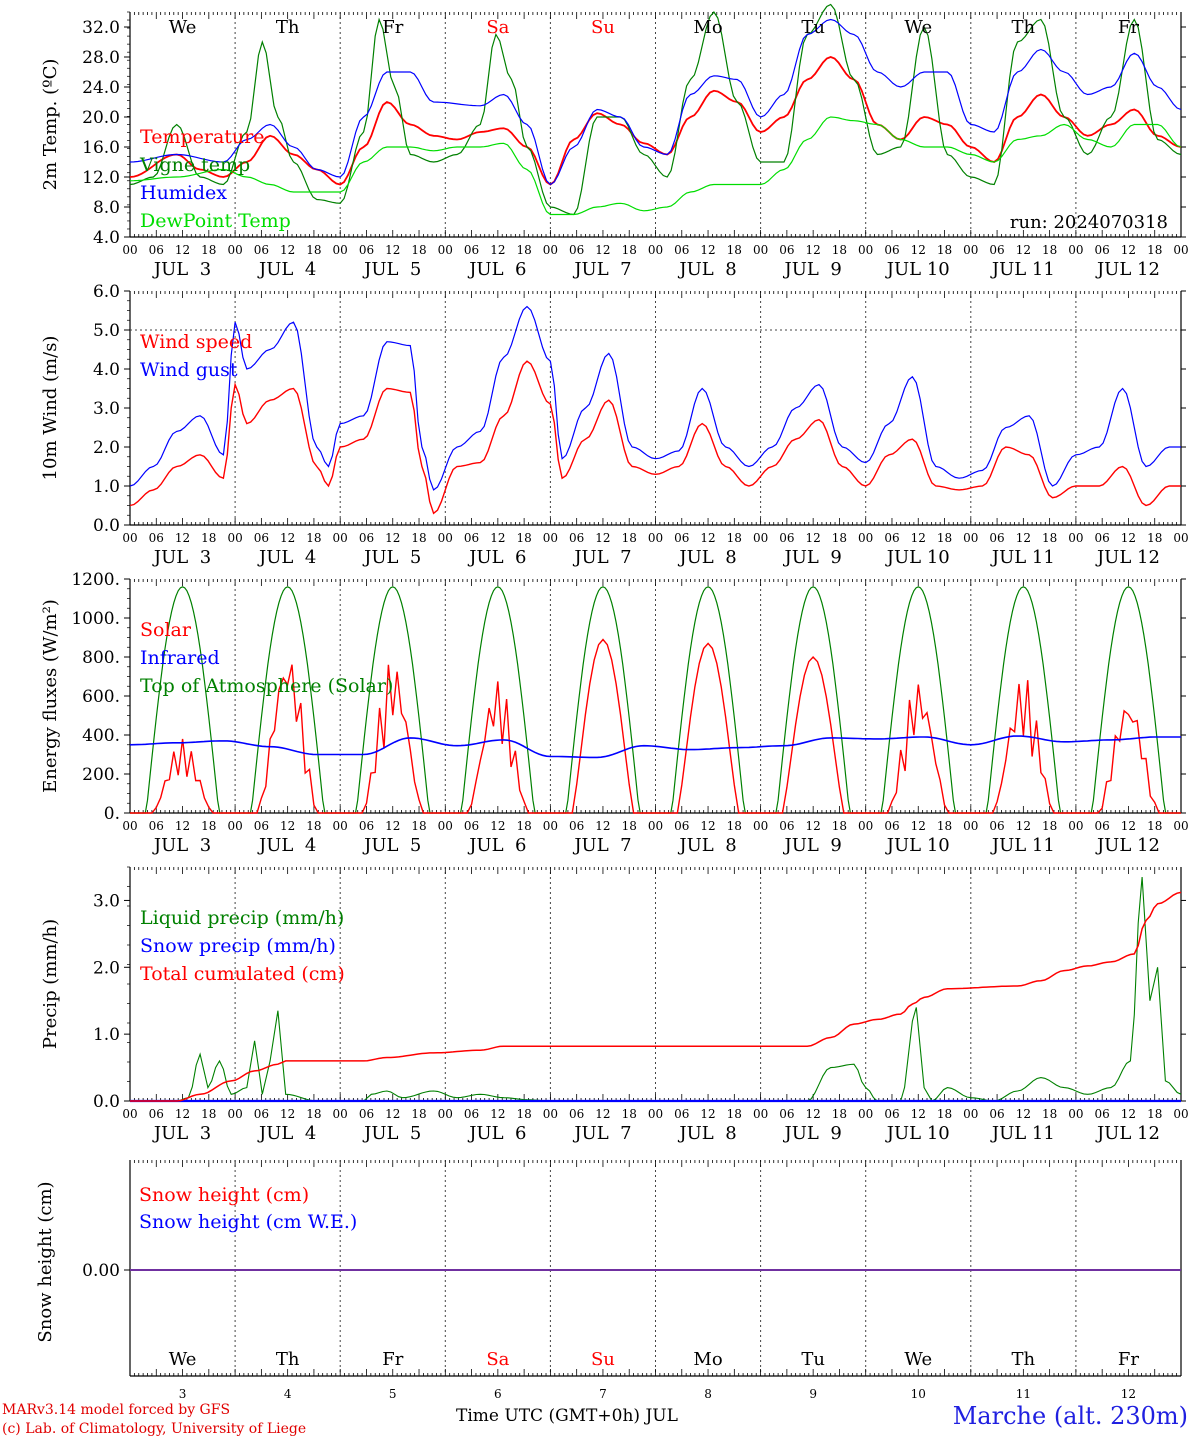 Image resolution: width=1194 pixels, height=1440 pixels. Describe the element at coordinates (106, 208) in the screenshot. I see `y-tick-label: 8.0` at that location.